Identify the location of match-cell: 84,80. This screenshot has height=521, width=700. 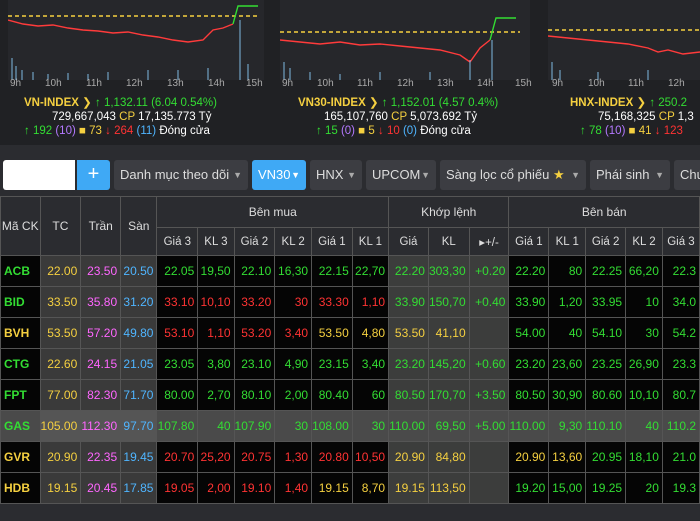
(448, 457).